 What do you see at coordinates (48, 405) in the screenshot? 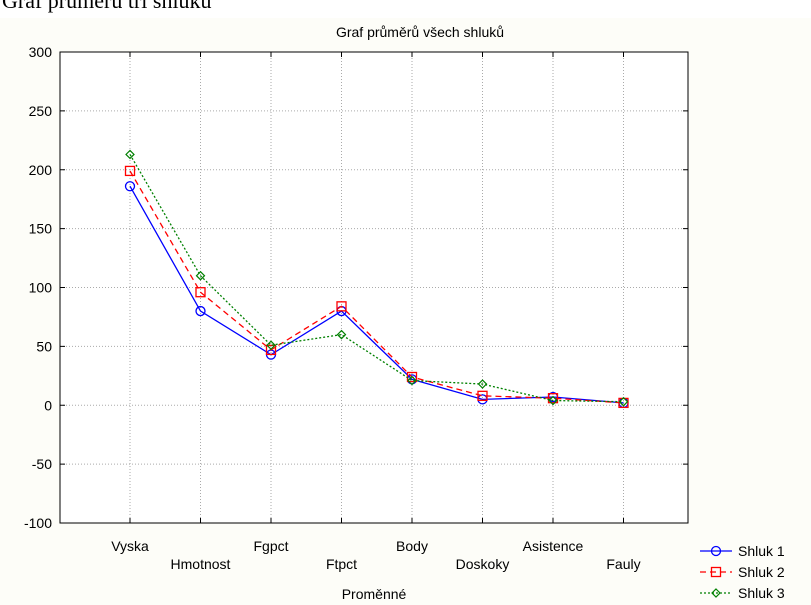
I see `y-tick-label: 0` at bounding box center [48, 405].